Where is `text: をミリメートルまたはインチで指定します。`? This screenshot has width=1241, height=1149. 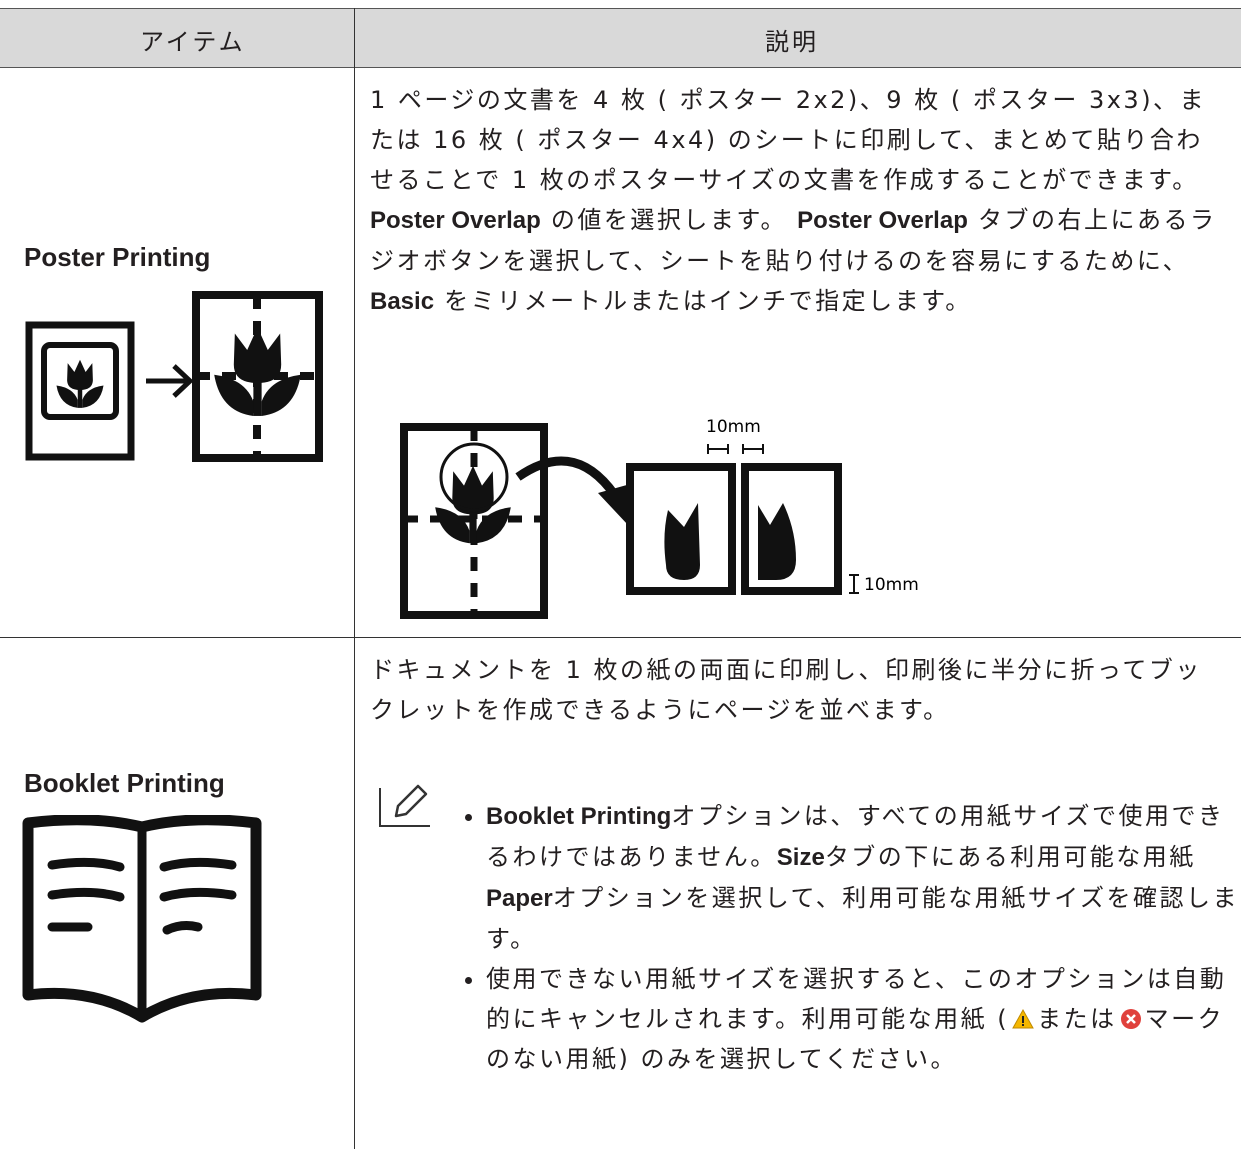 text: をミリメートルまたはインチで指定します。 is located at coordinates (703, 301).